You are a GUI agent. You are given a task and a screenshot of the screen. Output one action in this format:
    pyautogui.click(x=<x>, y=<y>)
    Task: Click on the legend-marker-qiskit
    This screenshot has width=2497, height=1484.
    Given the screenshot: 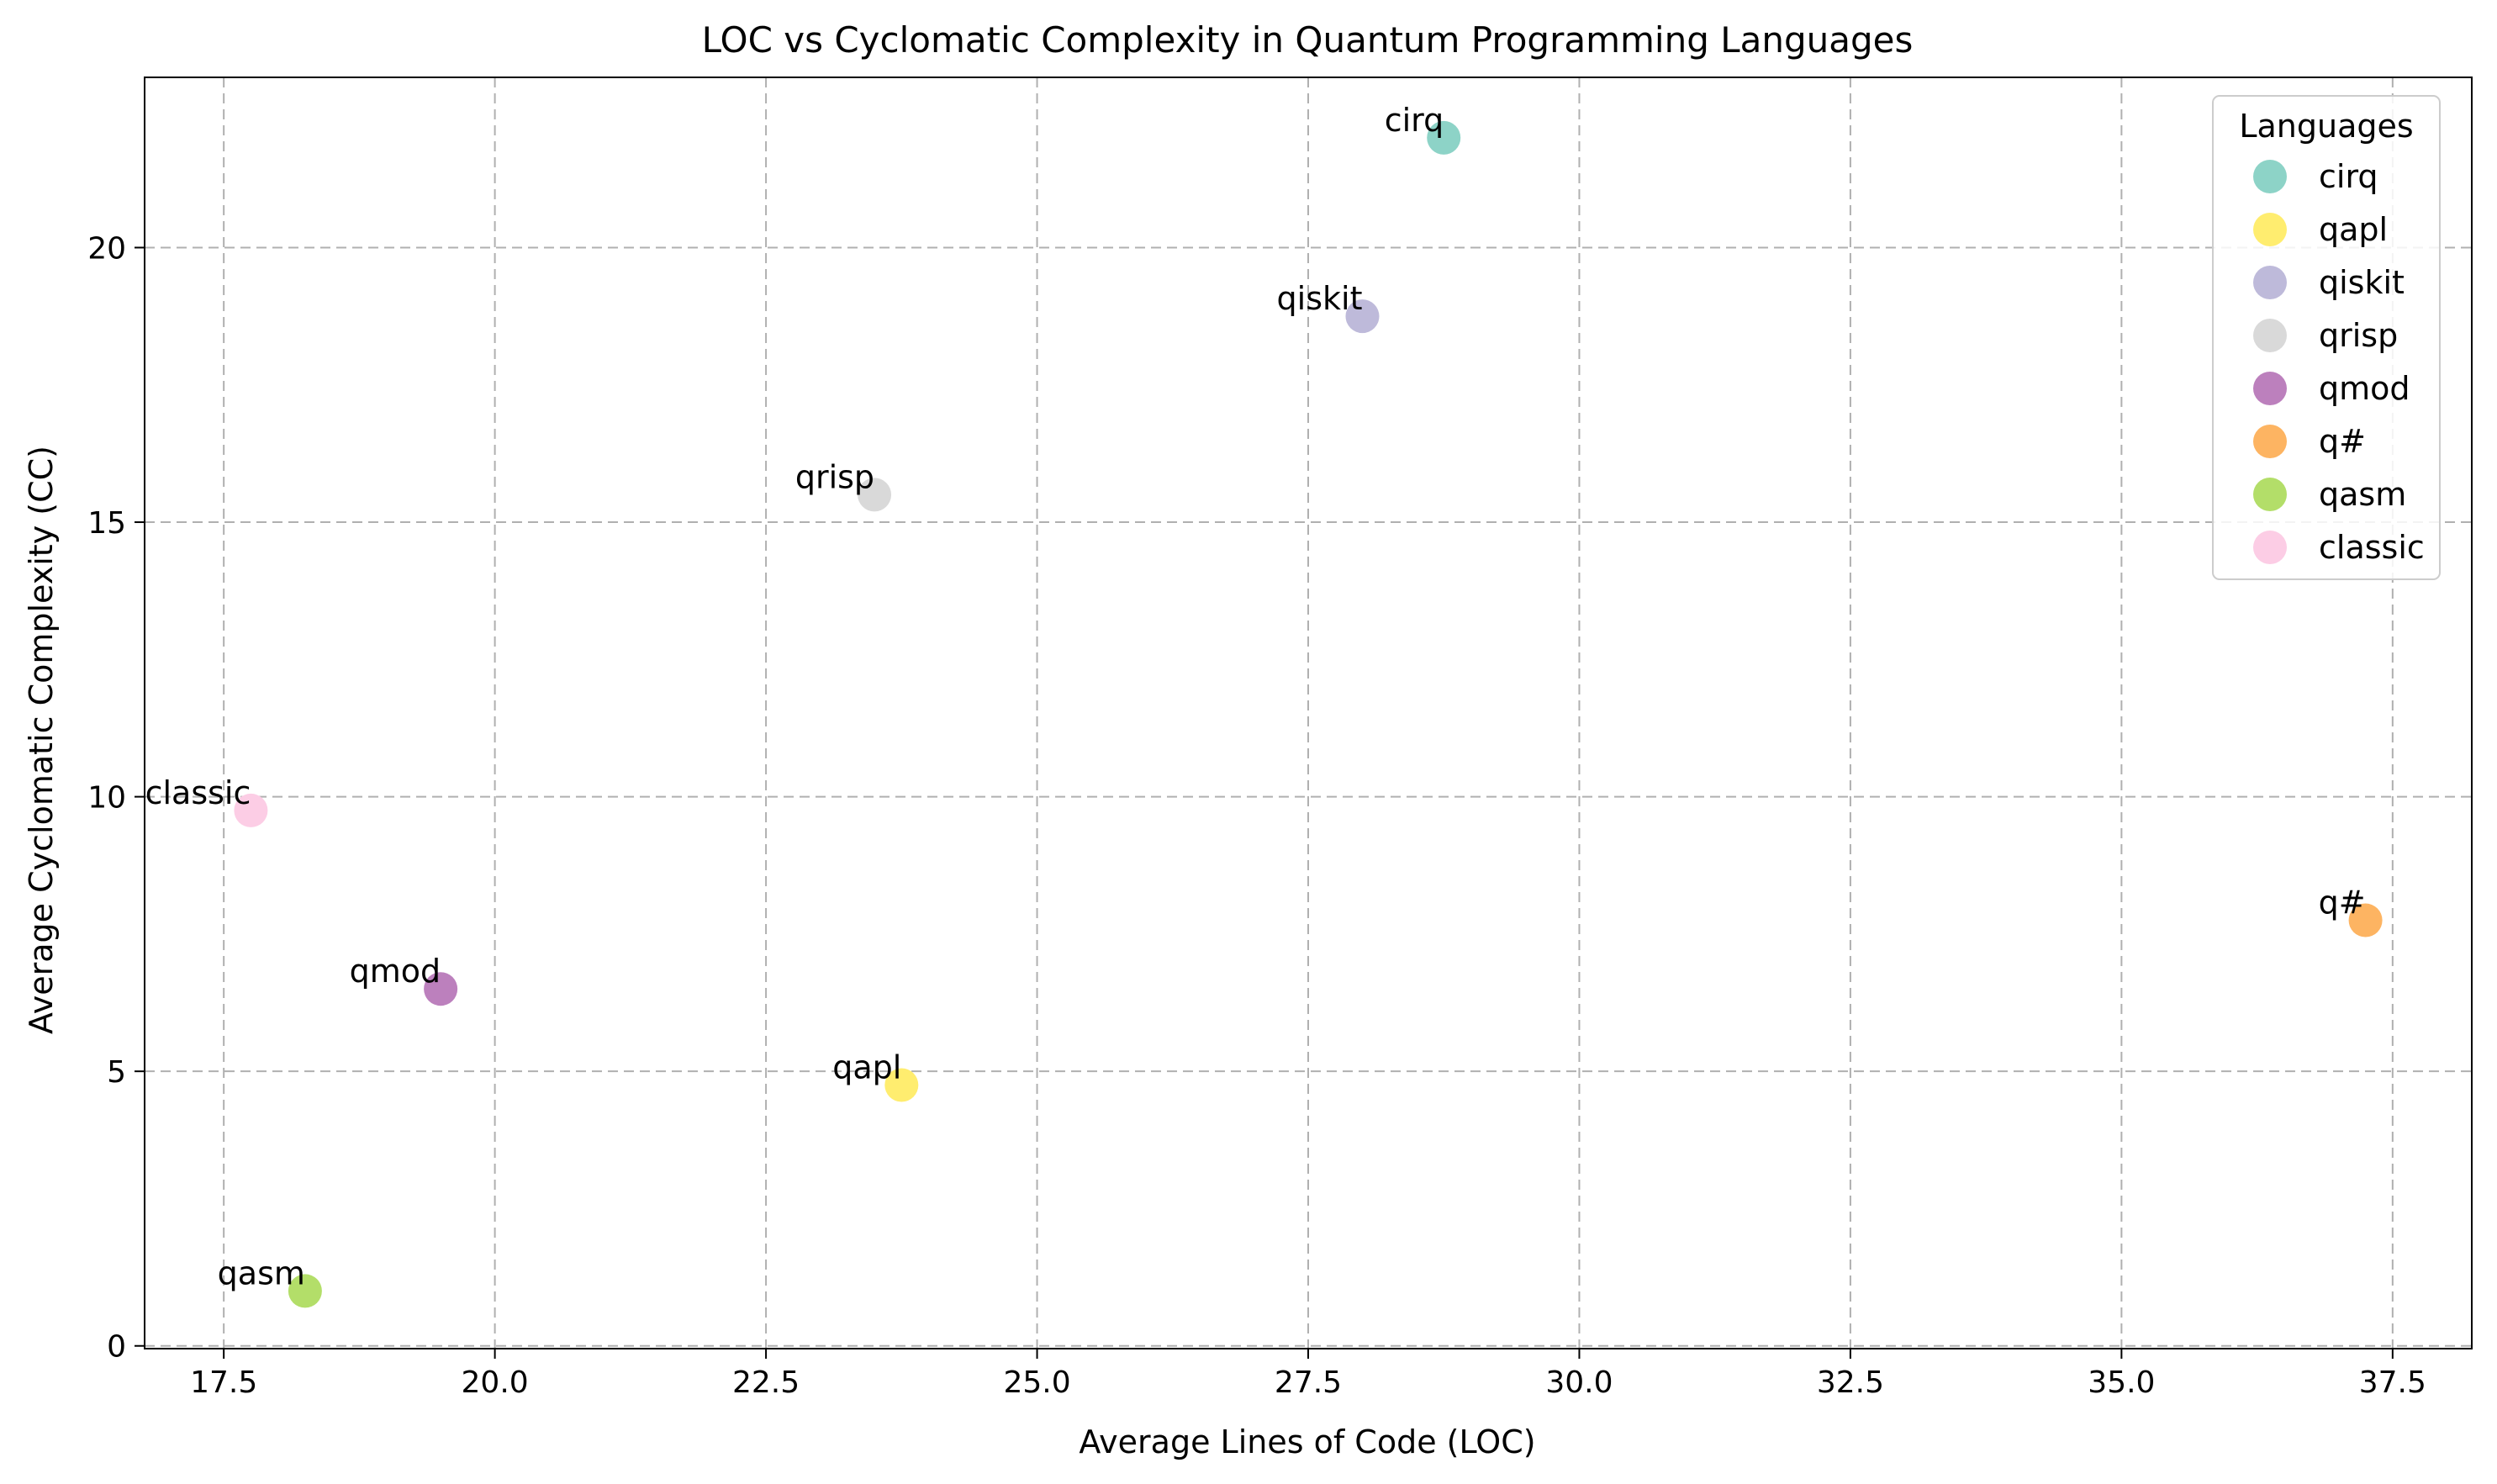 What is the action you would take?
    pyautogui.click(x=2270, y=282)
    